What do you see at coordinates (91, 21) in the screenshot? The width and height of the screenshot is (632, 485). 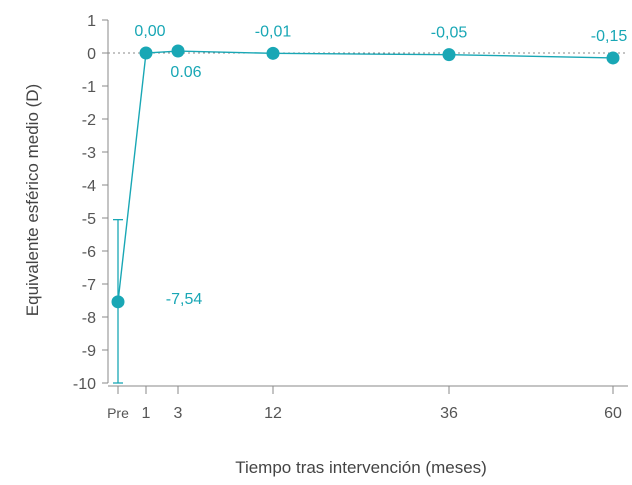 I see `y-tick-label: 1` at bounding box center [91, 21].